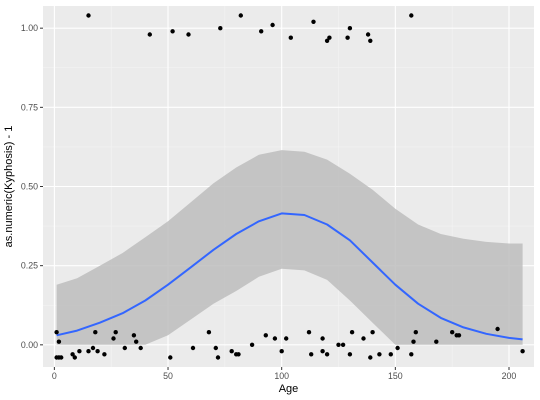 This screenshot has height=400, width=540. What do you see at coordinates (29, 28) in the screenshot?
I see `y-tick-label: 1.00` at bounding box center [29, 28].